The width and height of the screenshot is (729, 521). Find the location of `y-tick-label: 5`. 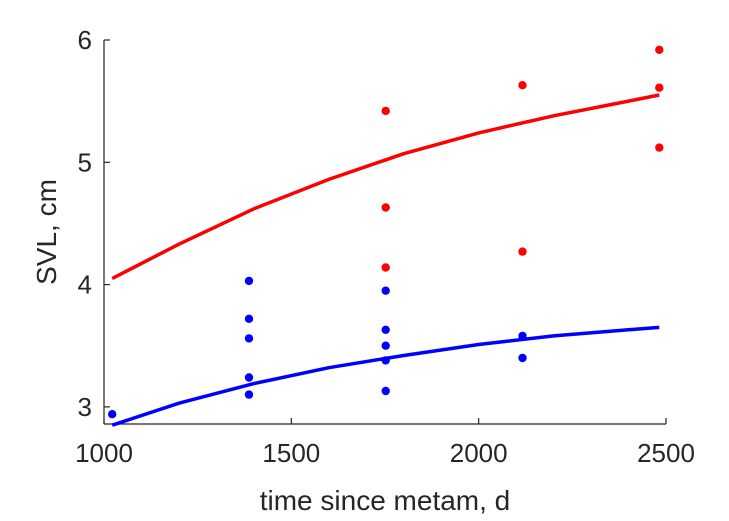

y-tick-label: 5 is located at coordinates (85, 162).